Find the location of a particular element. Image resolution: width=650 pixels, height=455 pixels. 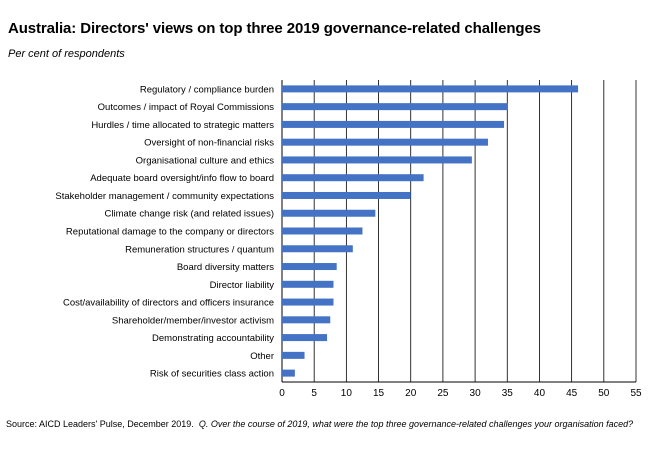

x-tick-label-35: 35 is located at coordinates (508, 393).